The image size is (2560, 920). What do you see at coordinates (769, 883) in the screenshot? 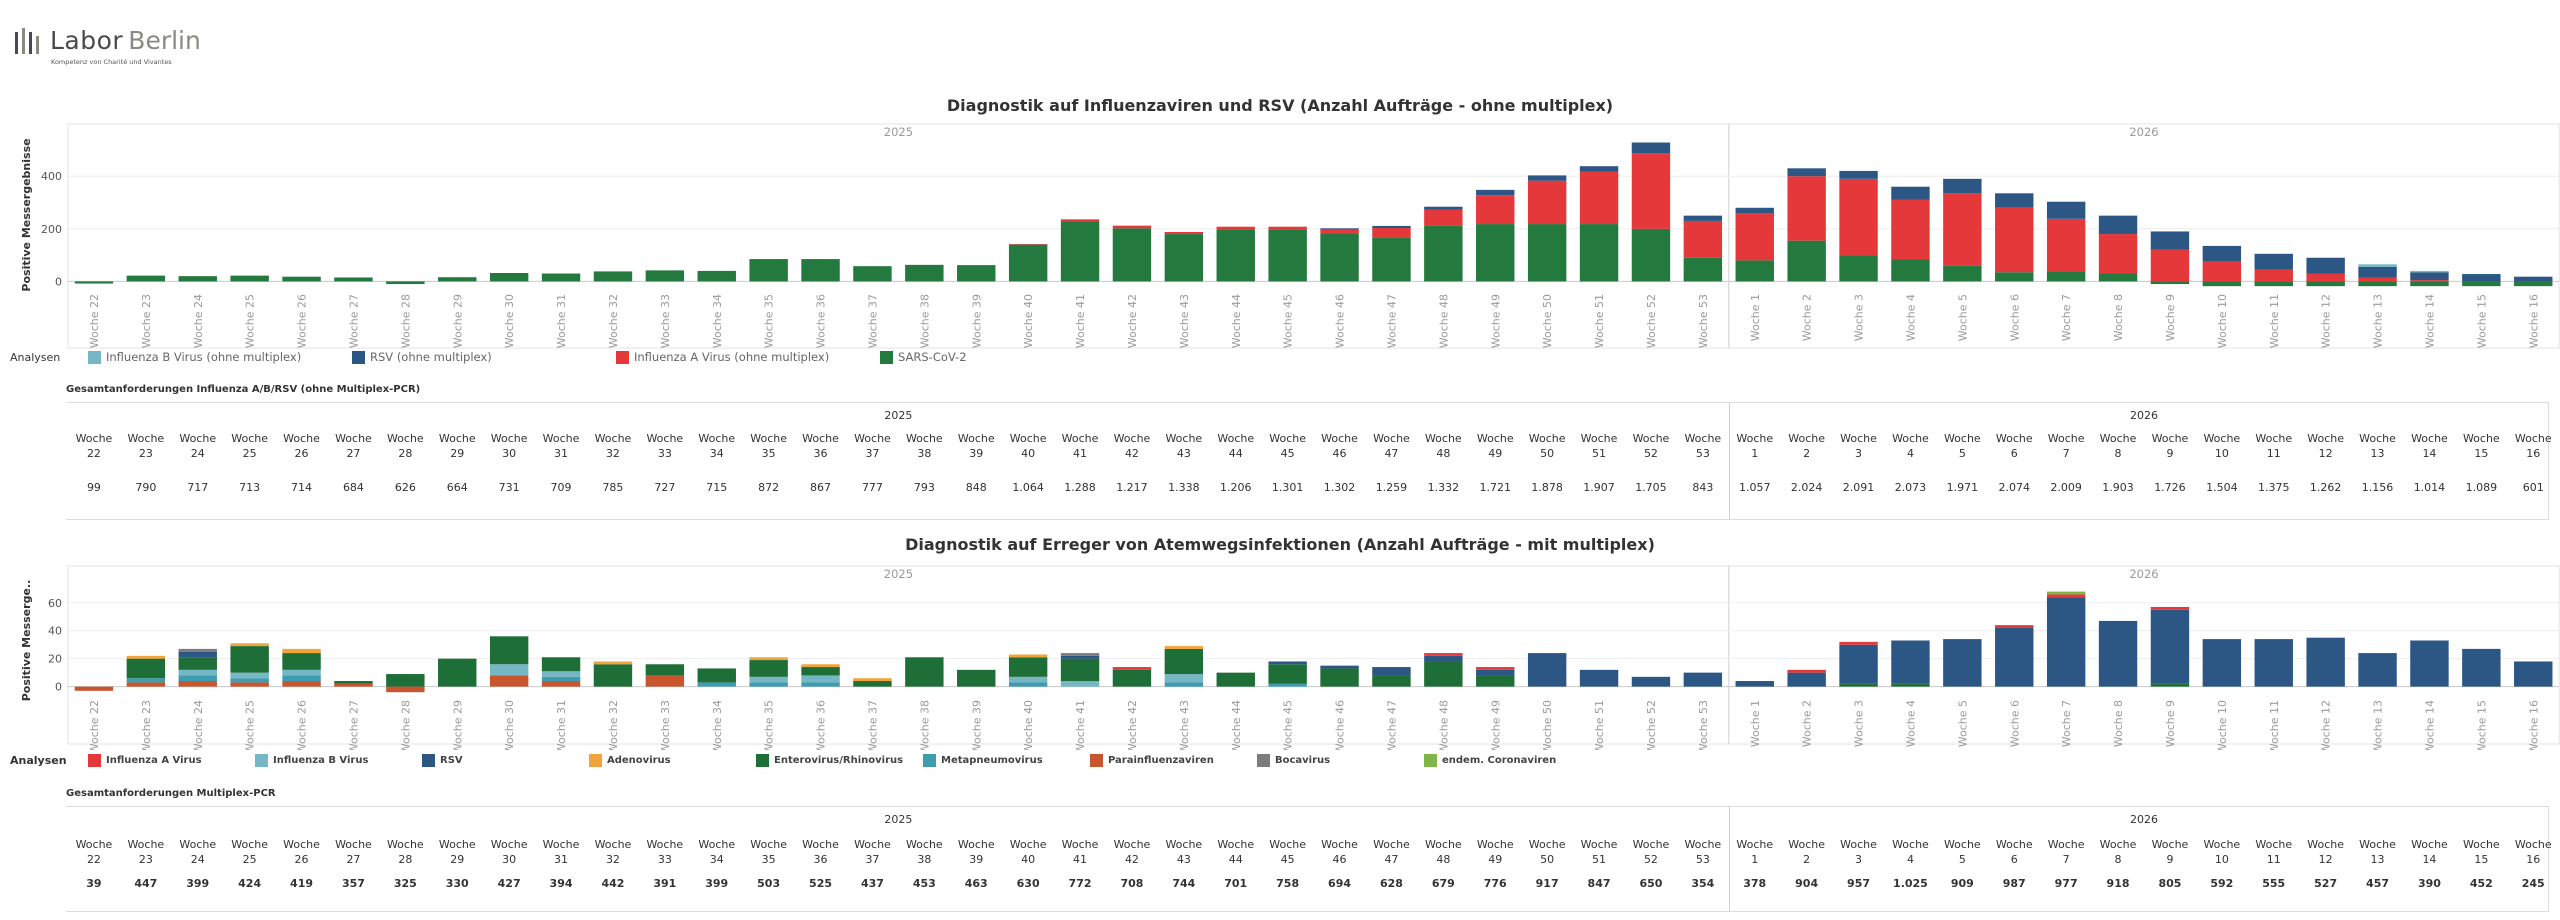
I see `table-value: 503` at bounding box center [769, 883].